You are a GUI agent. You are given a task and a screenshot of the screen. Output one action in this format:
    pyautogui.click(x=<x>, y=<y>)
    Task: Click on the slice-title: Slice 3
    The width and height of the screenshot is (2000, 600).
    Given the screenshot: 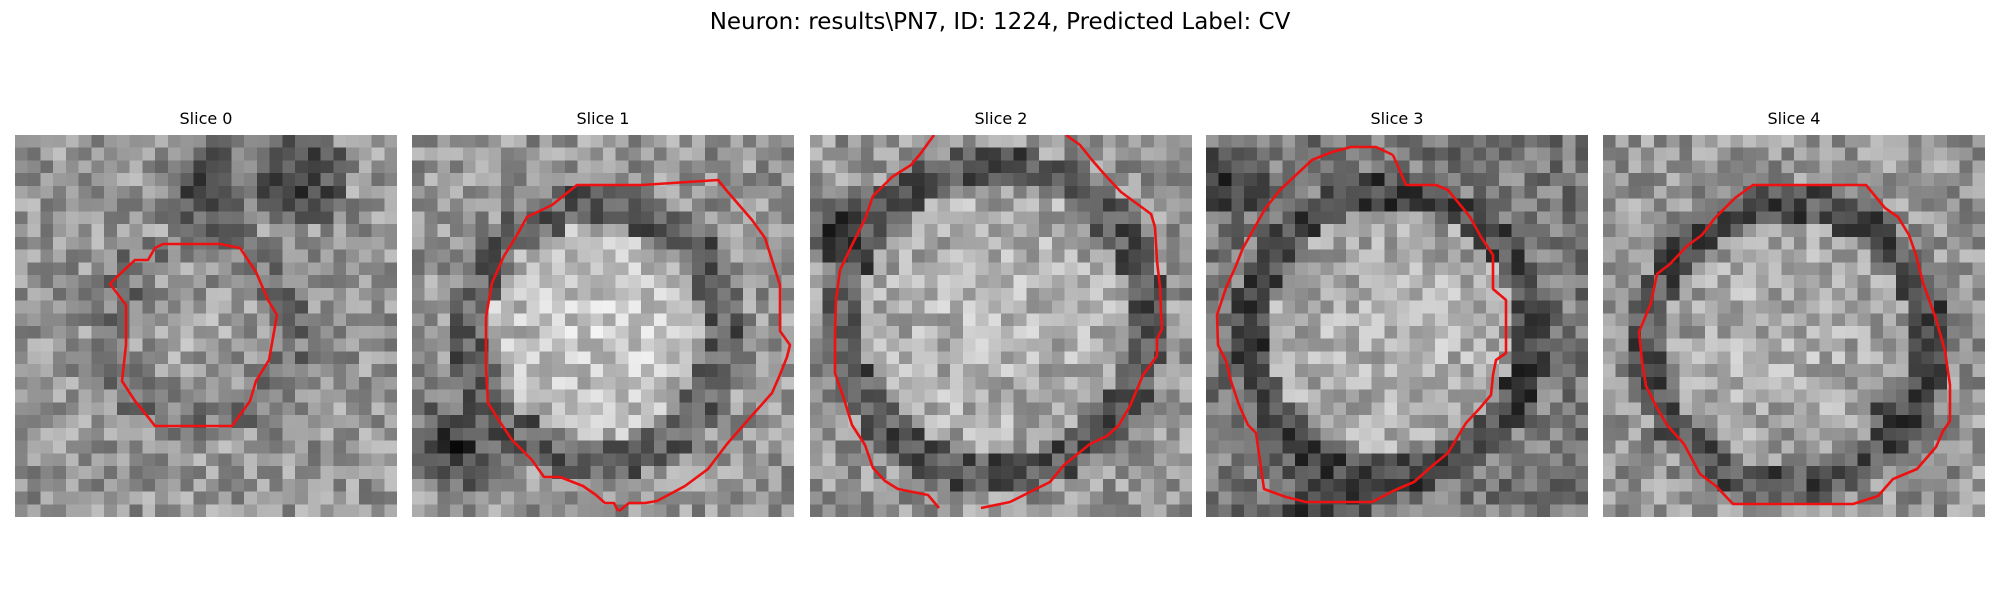 What is the action you would take?
    pyautogui.click(x=1397, y=118)
    